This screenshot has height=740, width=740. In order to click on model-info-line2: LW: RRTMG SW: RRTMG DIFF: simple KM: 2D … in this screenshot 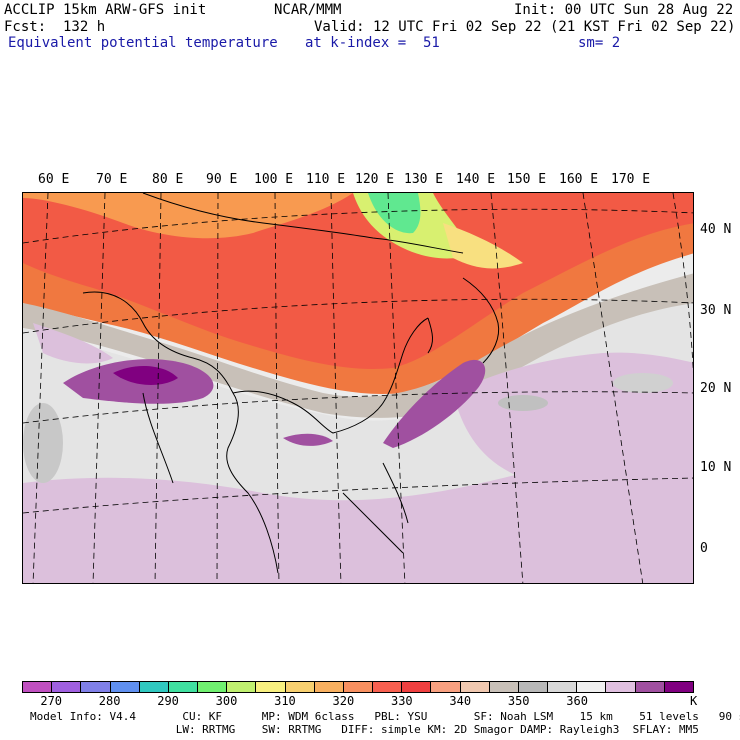, I will do `click(364, 729)`.